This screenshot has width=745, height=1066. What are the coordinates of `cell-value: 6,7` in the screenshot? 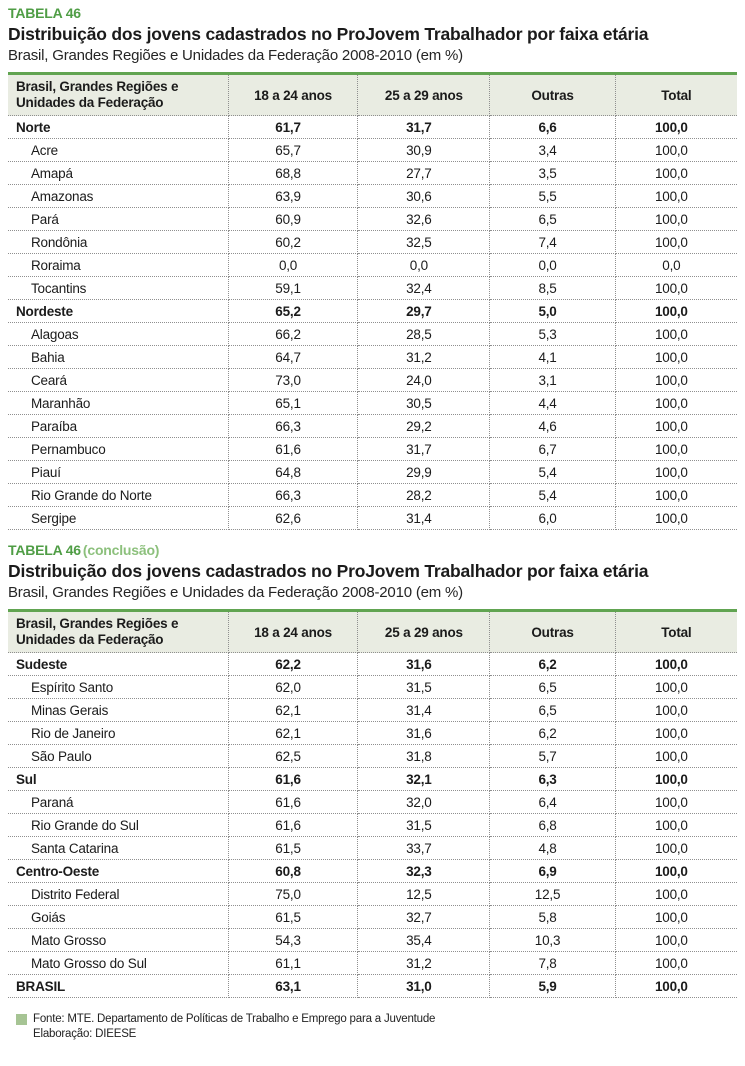 It's located at (552, 449).